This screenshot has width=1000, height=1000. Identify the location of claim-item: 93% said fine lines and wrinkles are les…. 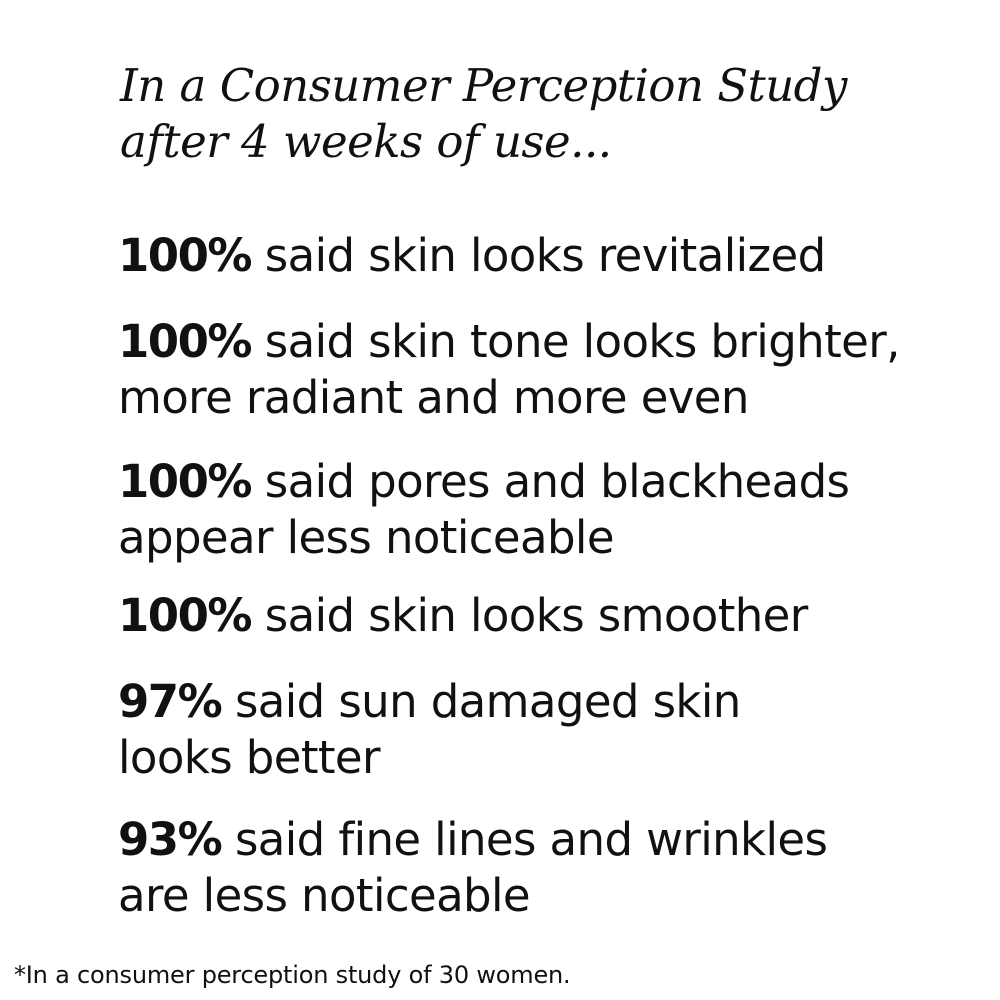
(553, 868).